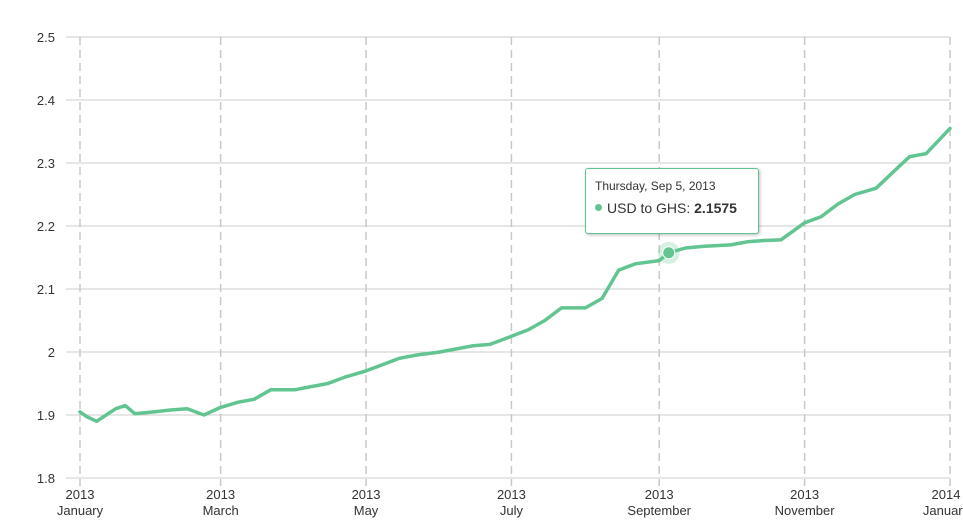  I want to click on x-tick-label-month: March, so click(221, 510).